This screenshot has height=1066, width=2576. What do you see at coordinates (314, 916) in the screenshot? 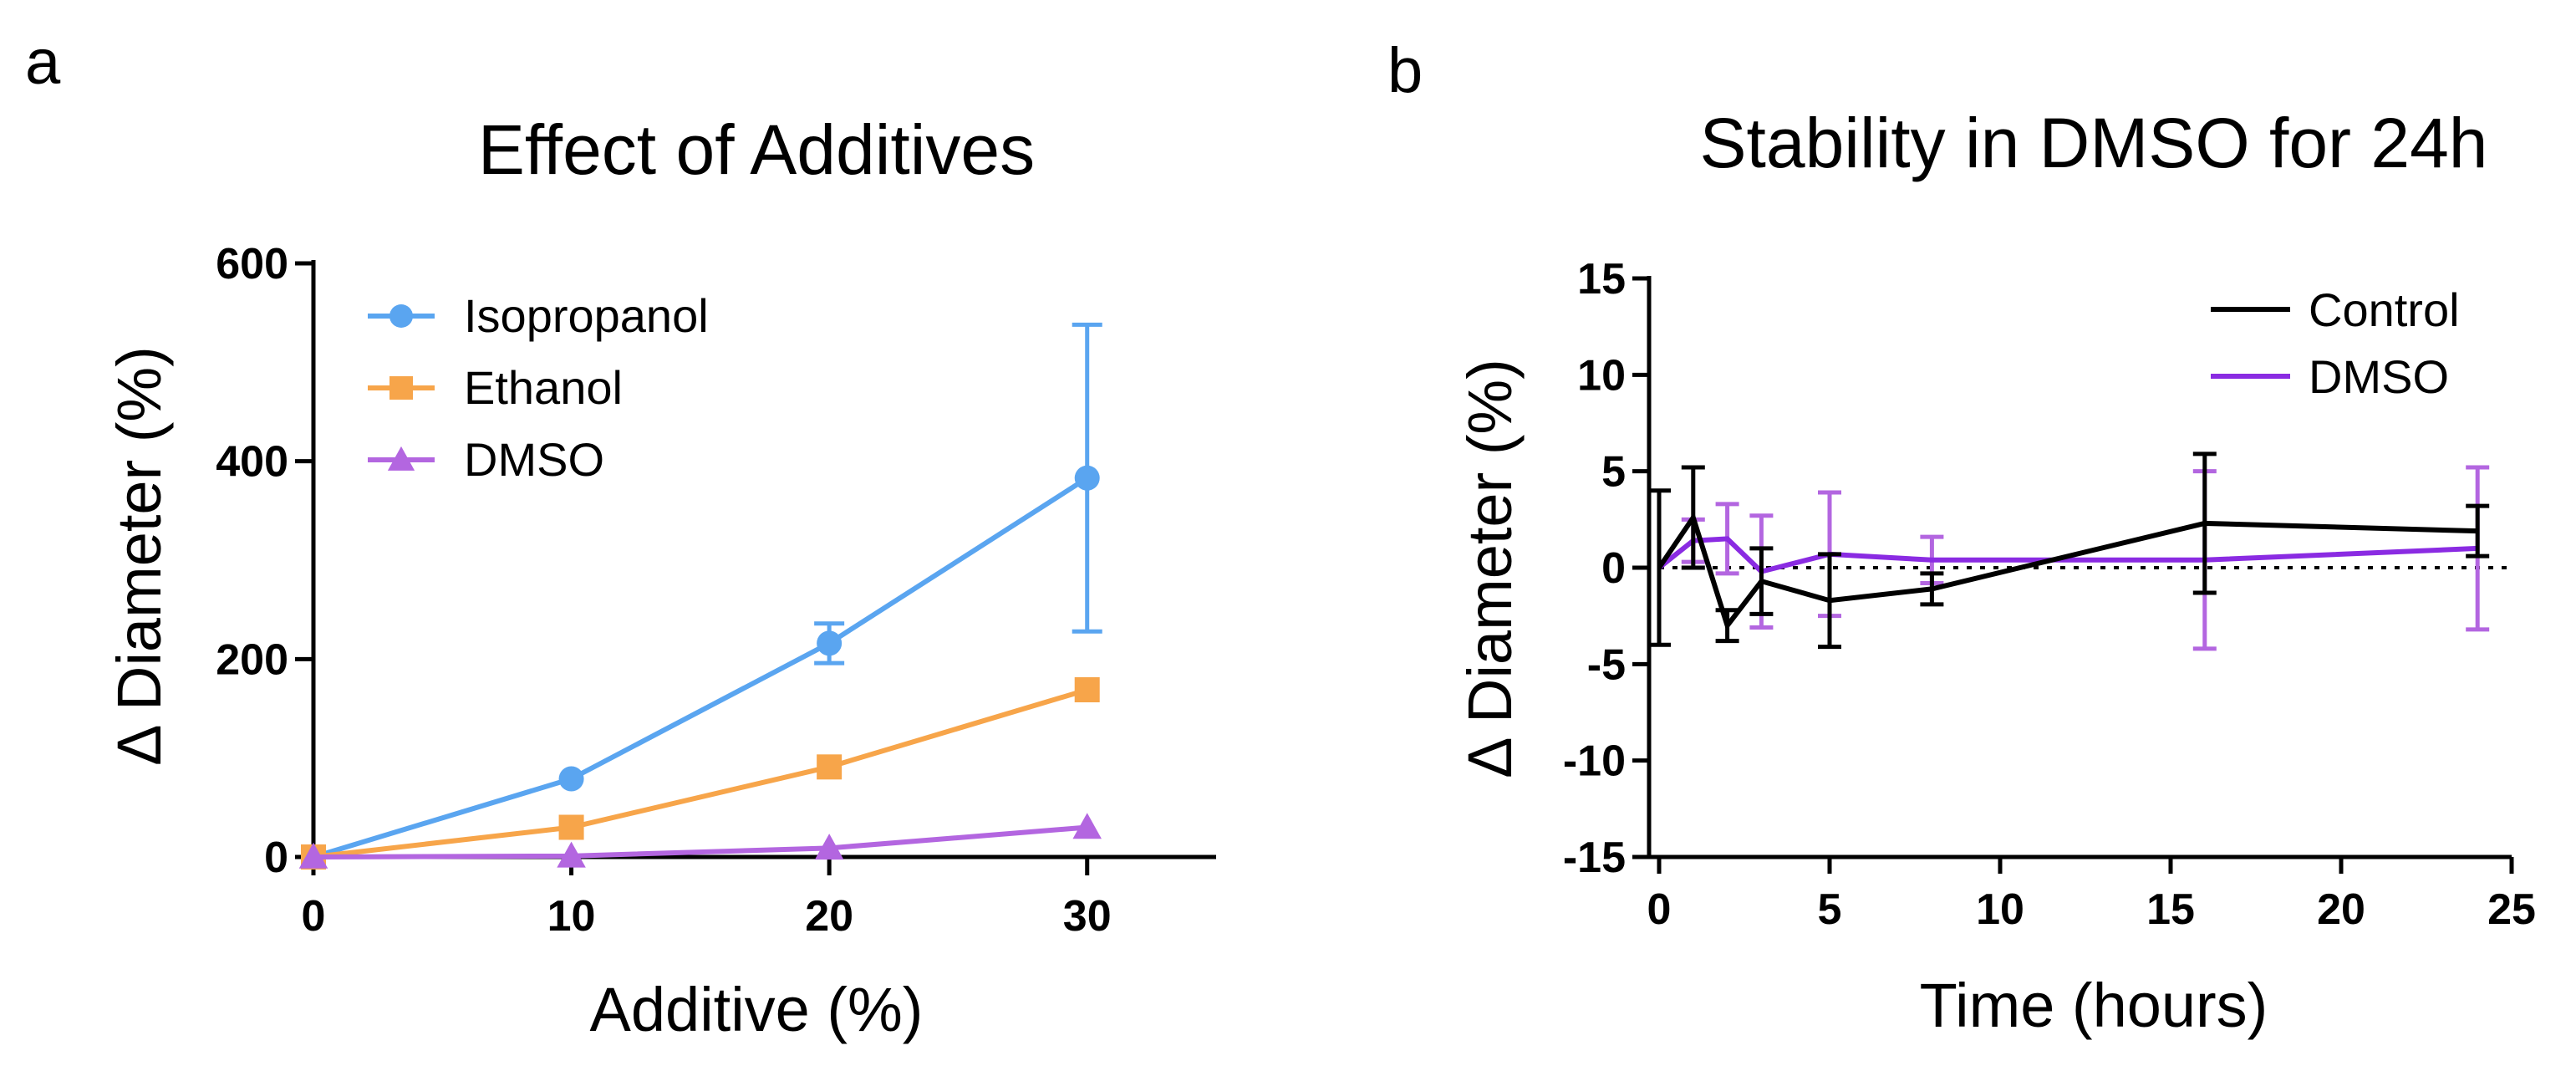
I see `panel-a-x-tick-label: 0` at bounding box center [314, 916].